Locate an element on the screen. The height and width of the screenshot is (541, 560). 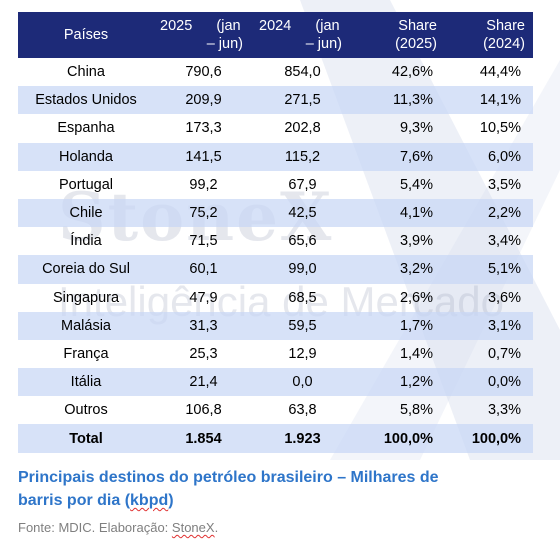
cell-share-2025: 1,7% is located at coordinates (398, 325).